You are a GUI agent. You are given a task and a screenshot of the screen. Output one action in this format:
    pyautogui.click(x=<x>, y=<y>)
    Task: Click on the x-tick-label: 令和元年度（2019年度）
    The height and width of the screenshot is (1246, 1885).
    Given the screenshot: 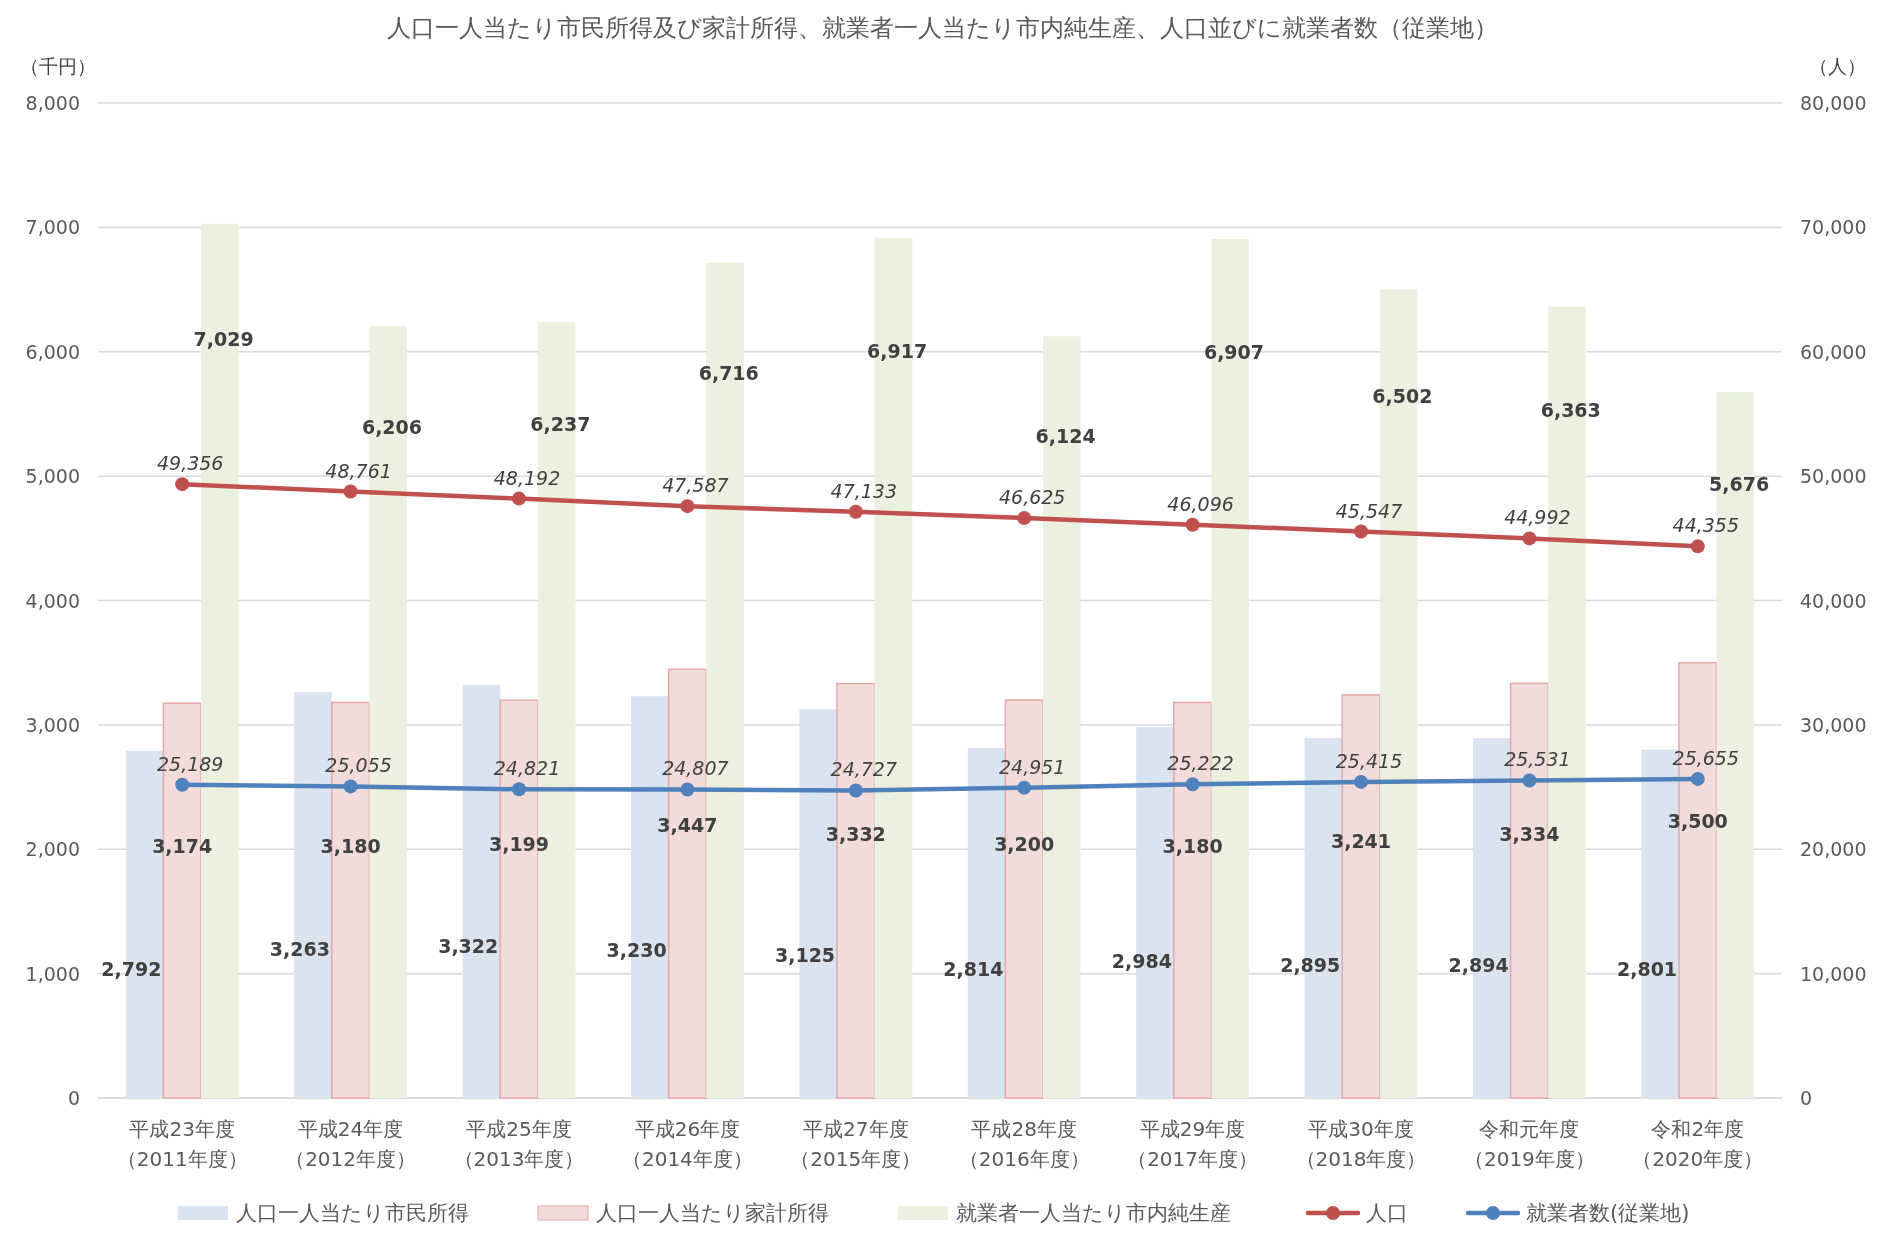 What is the action you would take?
    pyautogui.click(x=1529, y=1144)
    